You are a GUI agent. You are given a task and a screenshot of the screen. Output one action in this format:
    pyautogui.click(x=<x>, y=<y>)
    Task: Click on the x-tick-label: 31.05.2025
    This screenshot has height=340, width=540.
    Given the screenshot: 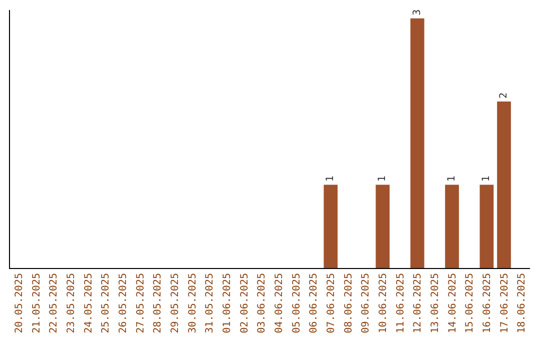 What is the action you would take?
    pyautogui.click(x=210, y=303)
    